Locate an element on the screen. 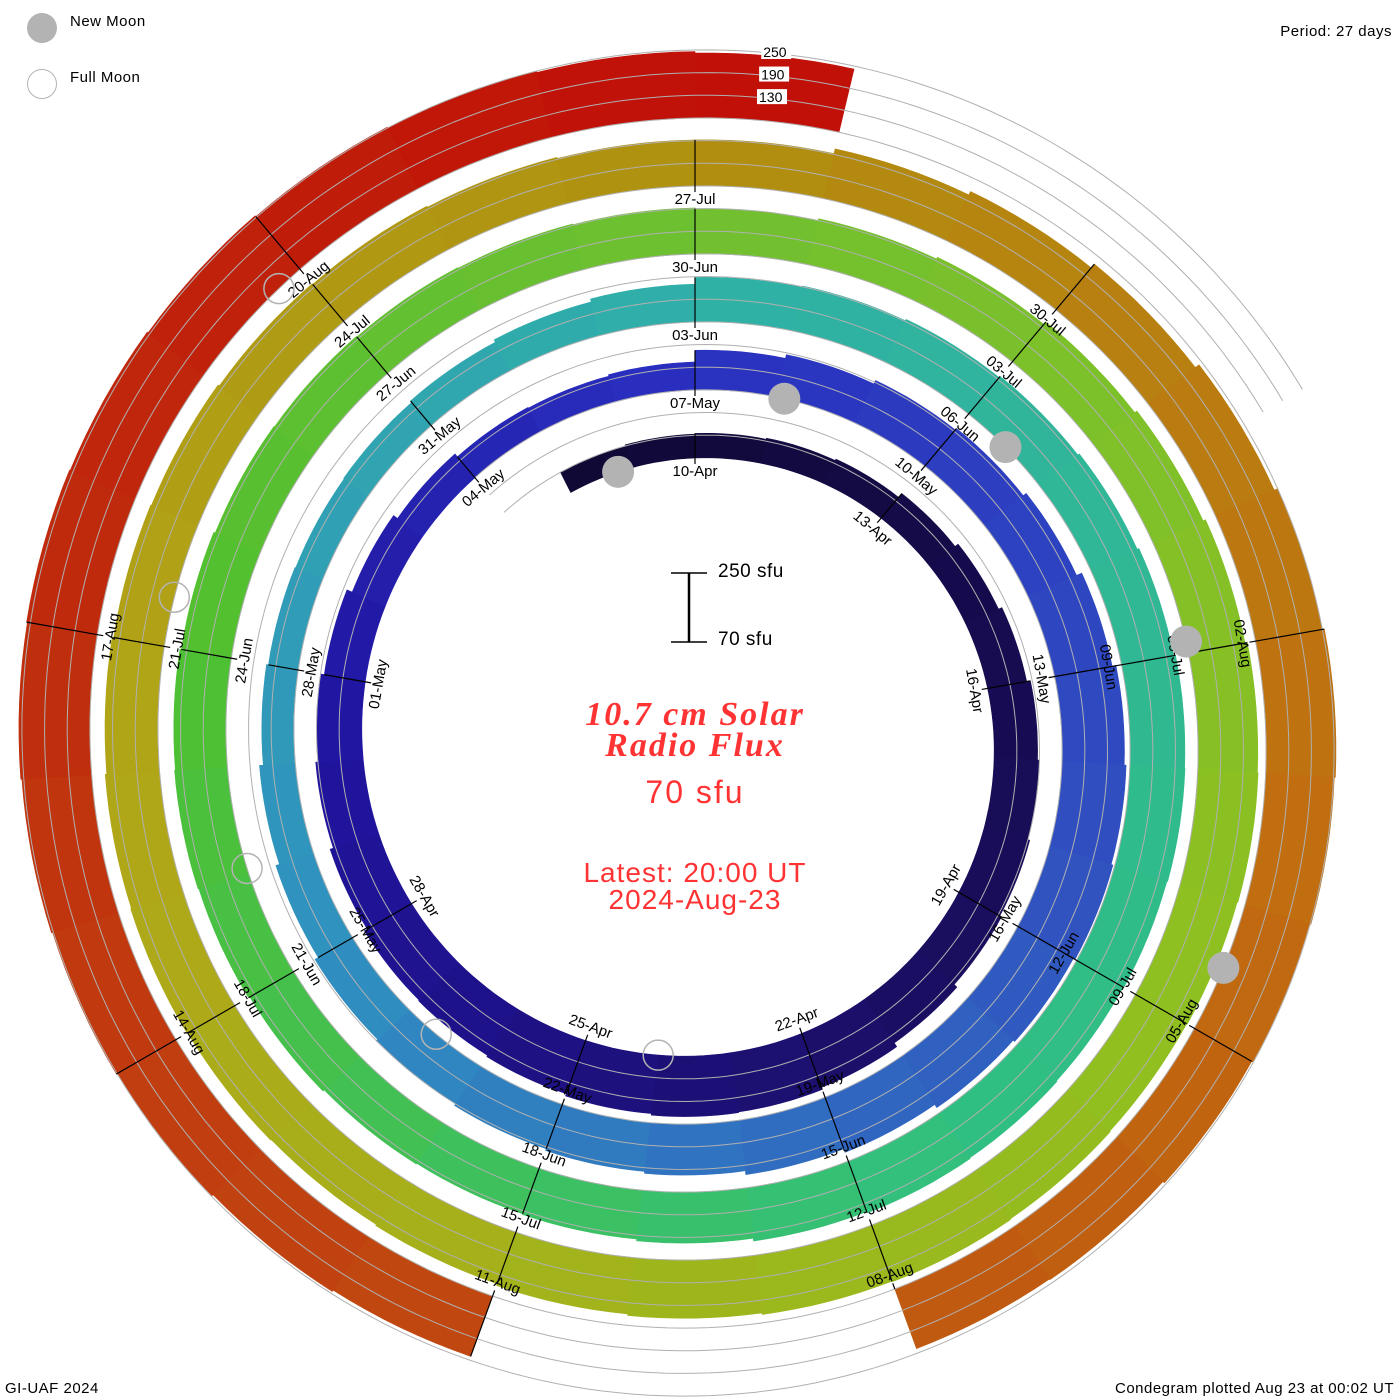 Image resolution: width=1400 pixels, height=1400 pixels. date-label: 03-Jun is located at coordinates (695, 335).